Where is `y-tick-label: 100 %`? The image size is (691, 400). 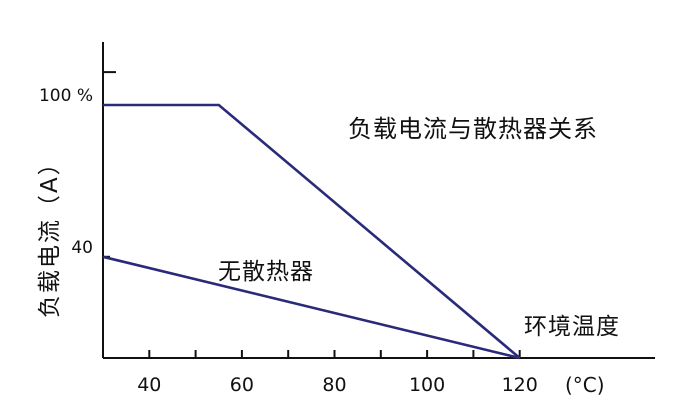 y-tick-label: 100 % is located at coordinates (66, 96).